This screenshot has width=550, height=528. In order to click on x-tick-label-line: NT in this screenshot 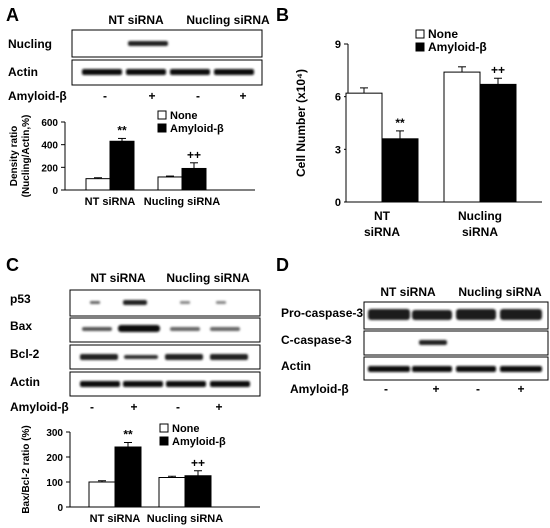, I will do `click(382, 216)`.